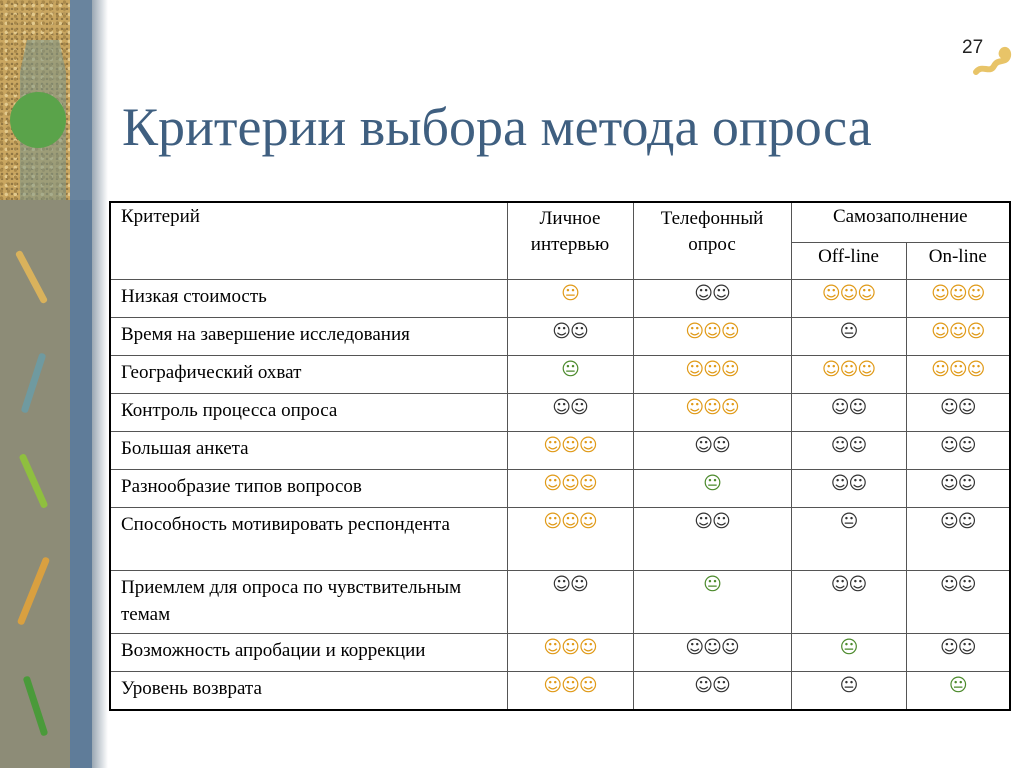 The width and height of the screenshot is (1024, 768). Describe the element at coordinates (308, 412) in the screenshot. I see `criterion-name: Контроль процесса опроса` at that location.